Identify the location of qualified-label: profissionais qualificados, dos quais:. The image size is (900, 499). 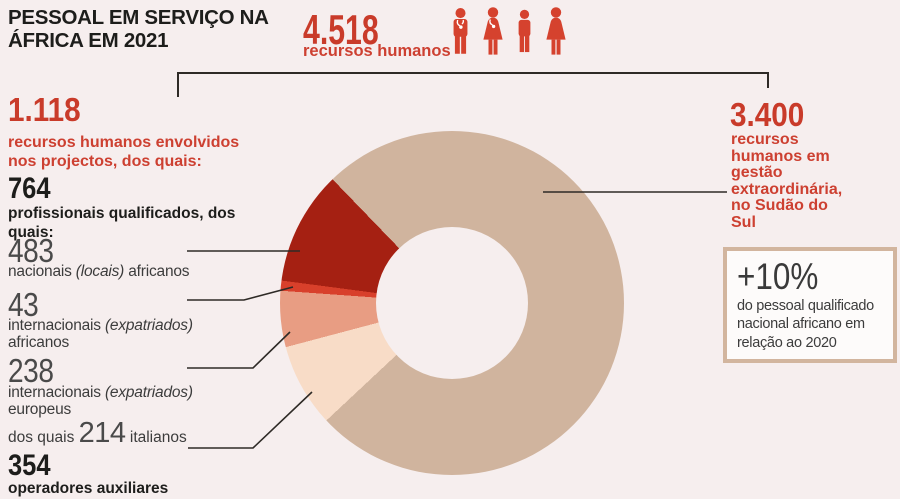
(122, 223).